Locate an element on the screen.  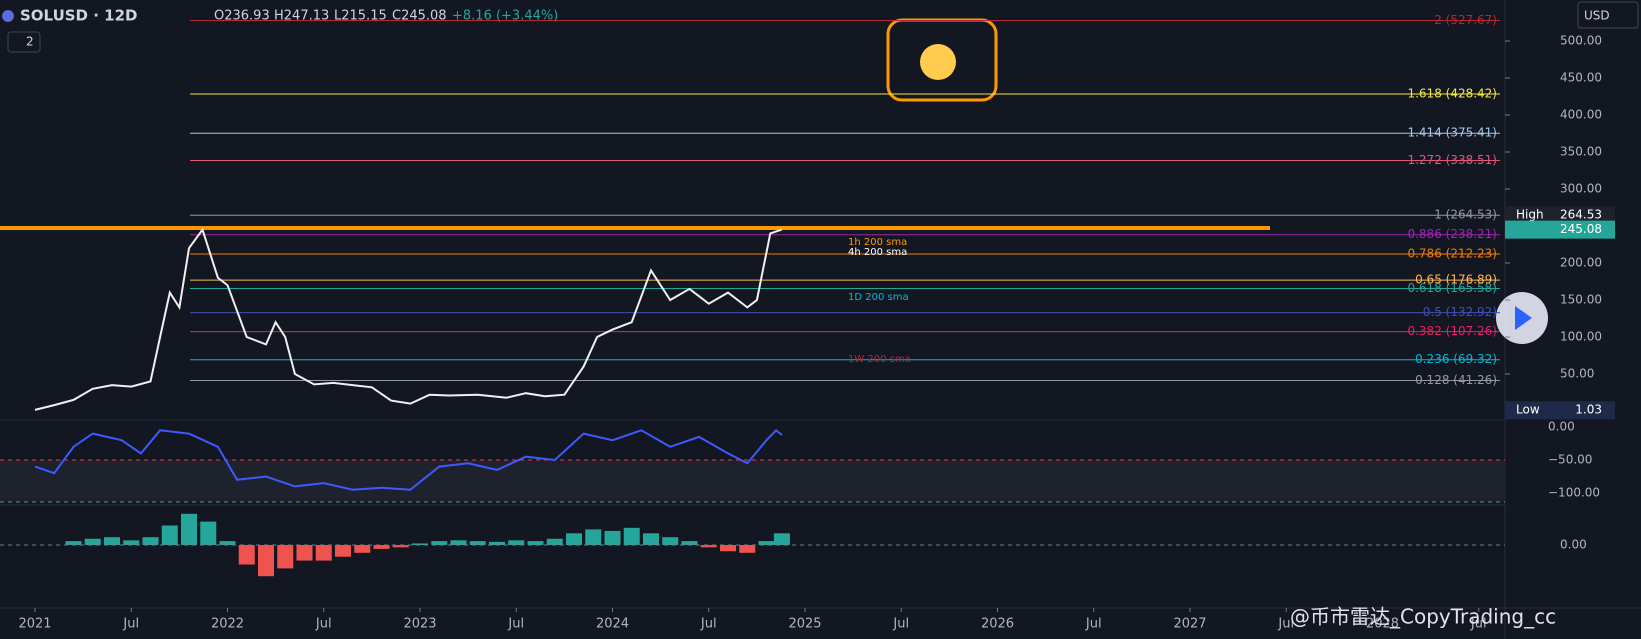
sma-label: 4h 200 sma is located at coordinates (877, 252).